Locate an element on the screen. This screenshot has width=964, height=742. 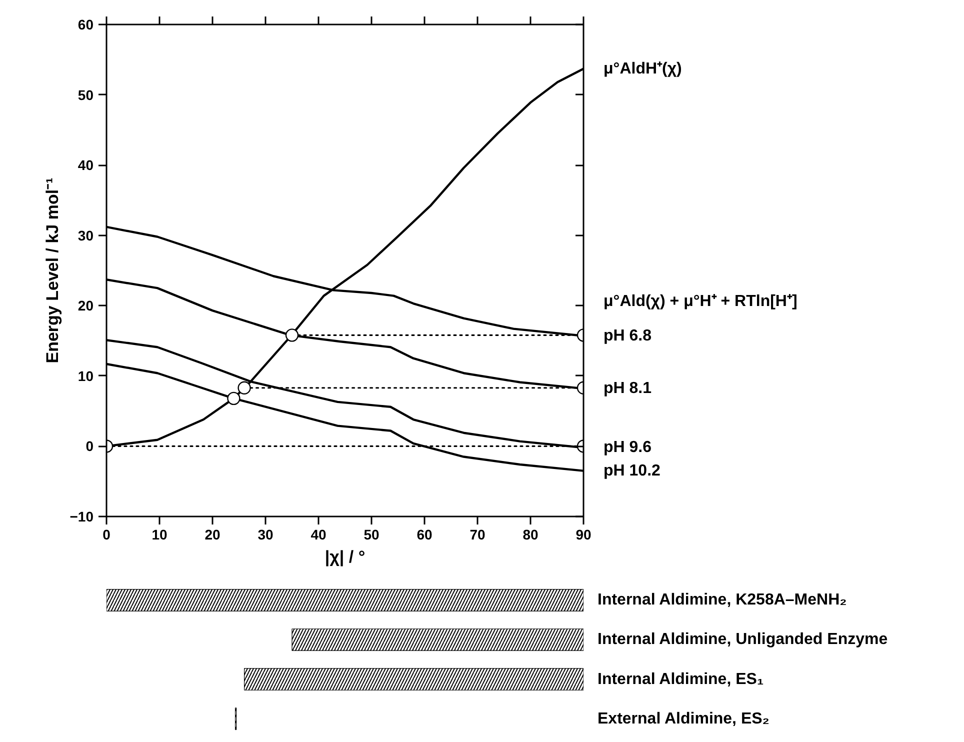
x-tick-label: 30 is located at coordinates (266, 534).